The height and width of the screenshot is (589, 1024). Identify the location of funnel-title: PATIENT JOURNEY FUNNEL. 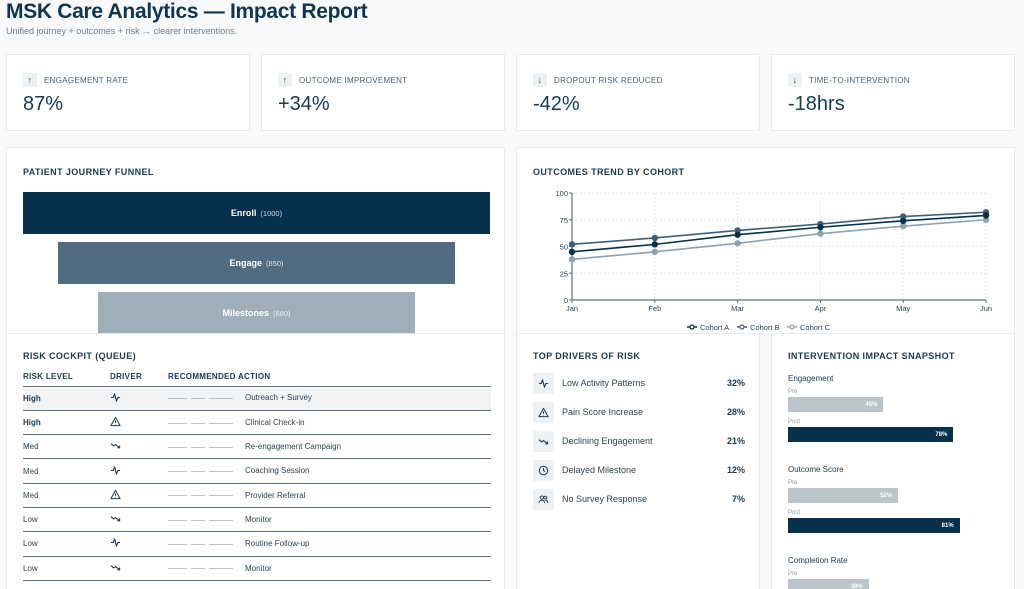
(88, 172).